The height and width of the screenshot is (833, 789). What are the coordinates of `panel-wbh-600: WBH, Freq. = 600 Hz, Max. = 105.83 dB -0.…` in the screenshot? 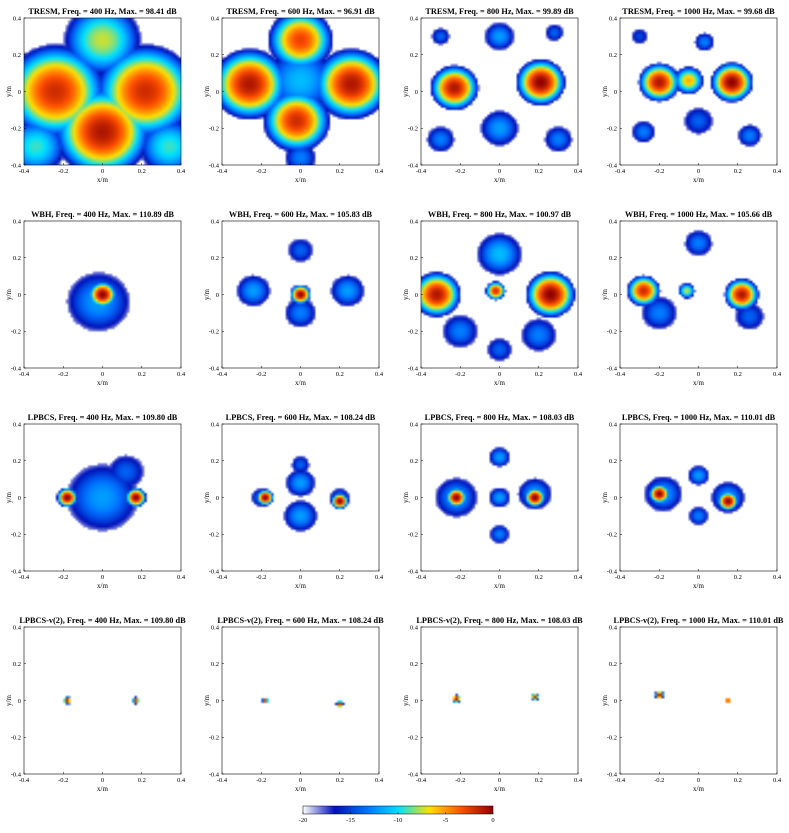 It's located at (293, 298).